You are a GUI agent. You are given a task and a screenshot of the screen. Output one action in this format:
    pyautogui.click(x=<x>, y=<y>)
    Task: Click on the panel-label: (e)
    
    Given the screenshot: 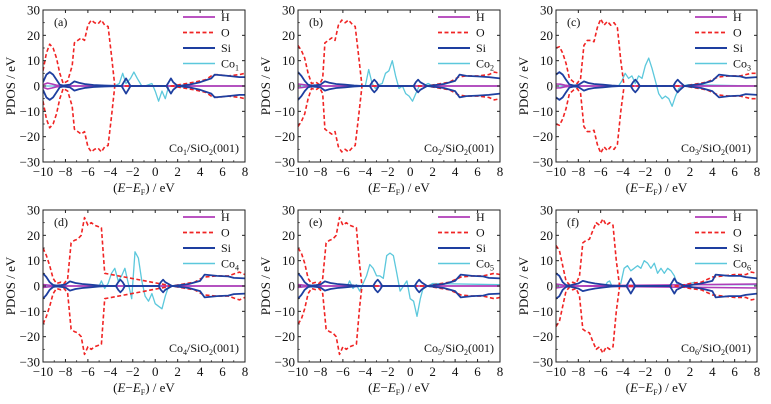 What is the action you would take?
    pyautogui.click(x=315, y=222)
    